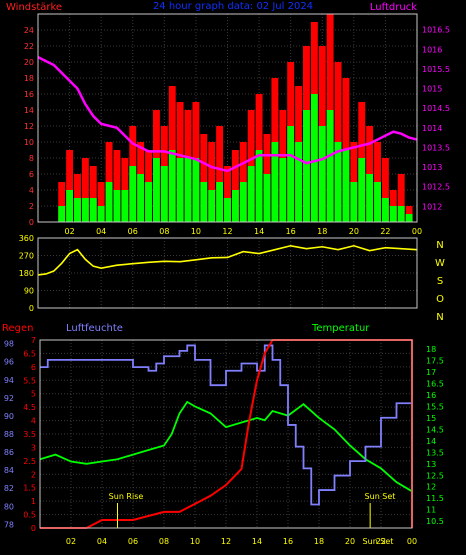 The height and width of the screenshot is (555, 466). Describe the element at coordinates (9, 452) in the screenshot. I see `humidity-tick-label: 86` at that location.